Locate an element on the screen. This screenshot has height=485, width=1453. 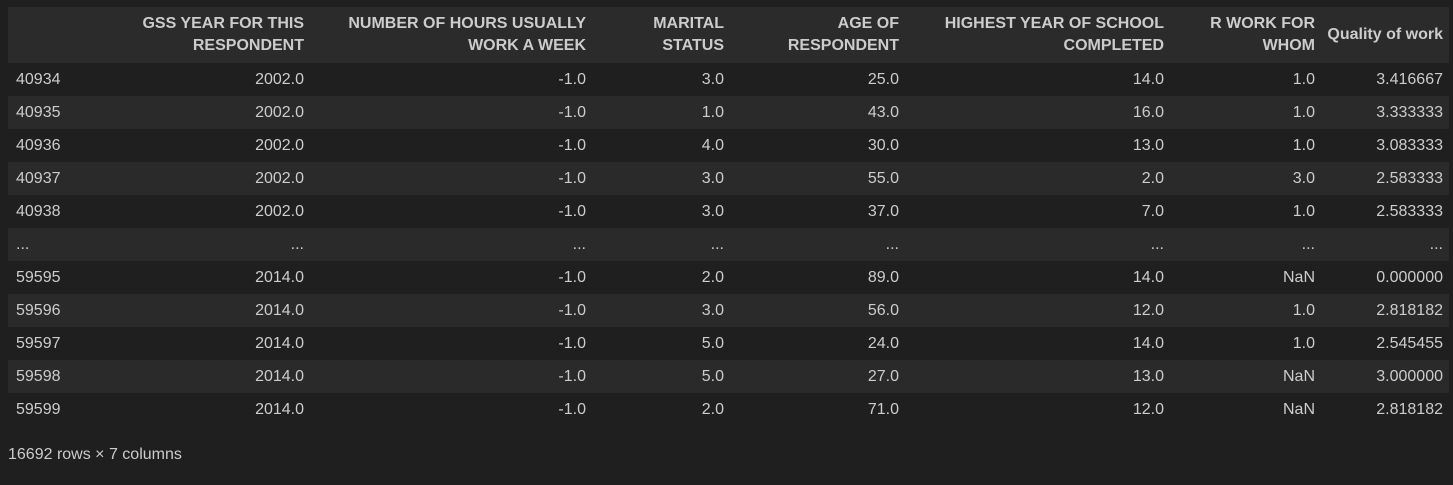
table-cell: 25.0 is located at coordinates (817, 79).